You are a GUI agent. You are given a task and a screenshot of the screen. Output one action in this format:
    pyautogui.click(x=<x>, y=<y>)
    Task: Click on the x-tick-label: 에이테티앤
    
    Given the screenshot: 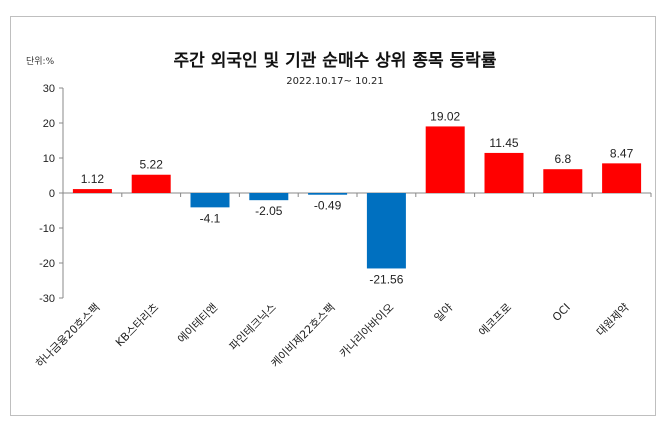 What is the action you would take?
    pyautogui.click(x=197, y=323)
    